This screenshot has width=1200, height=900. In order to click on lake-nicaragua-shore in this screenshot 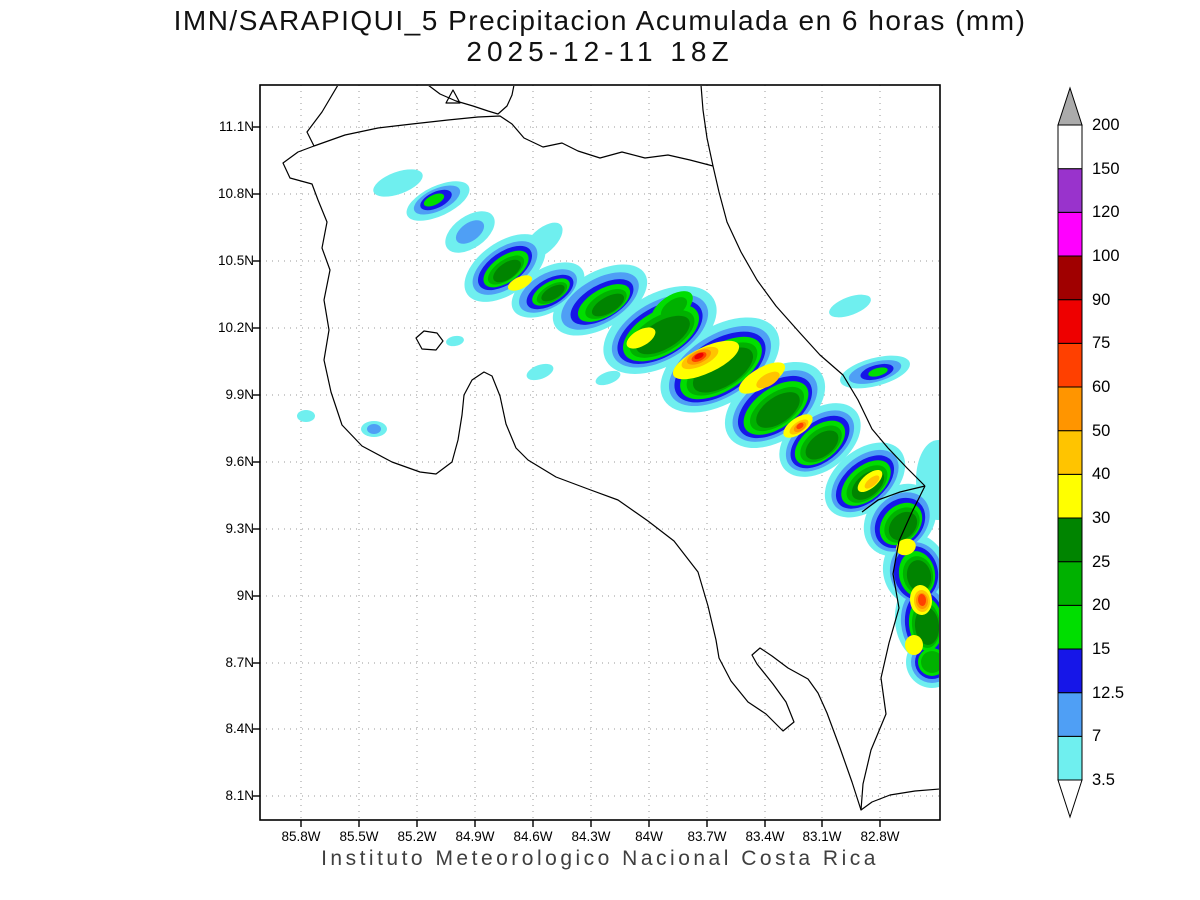, I will do `click(471, 100)`.